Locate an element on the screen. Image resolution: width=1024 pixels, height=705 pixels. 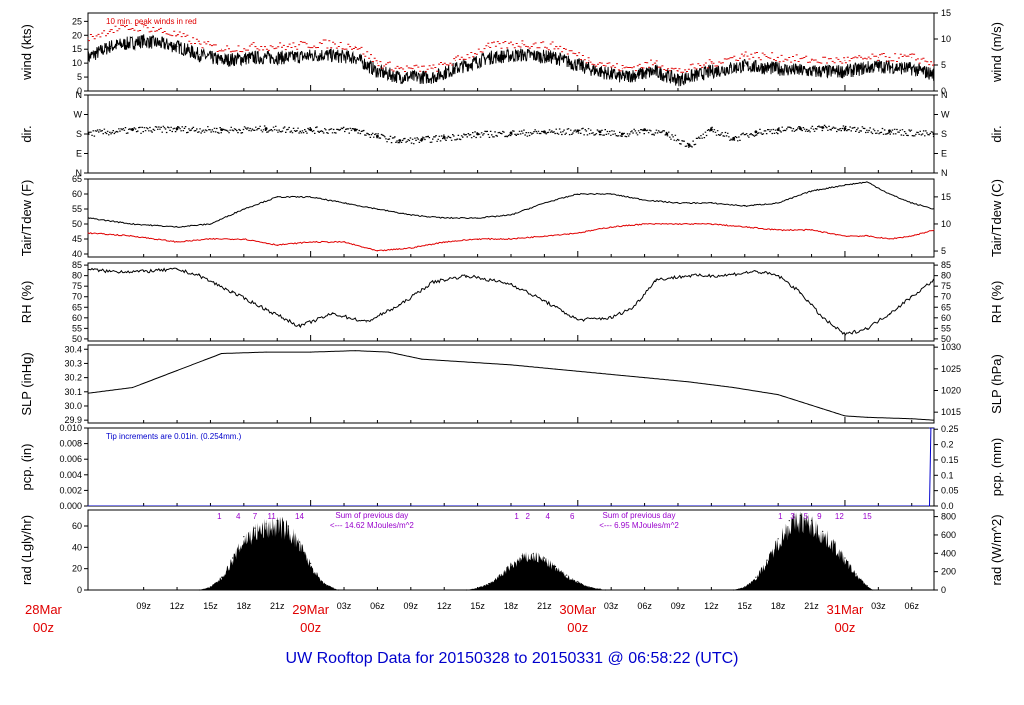
y-tick-label: 40 is located at coordinates (77, 547).